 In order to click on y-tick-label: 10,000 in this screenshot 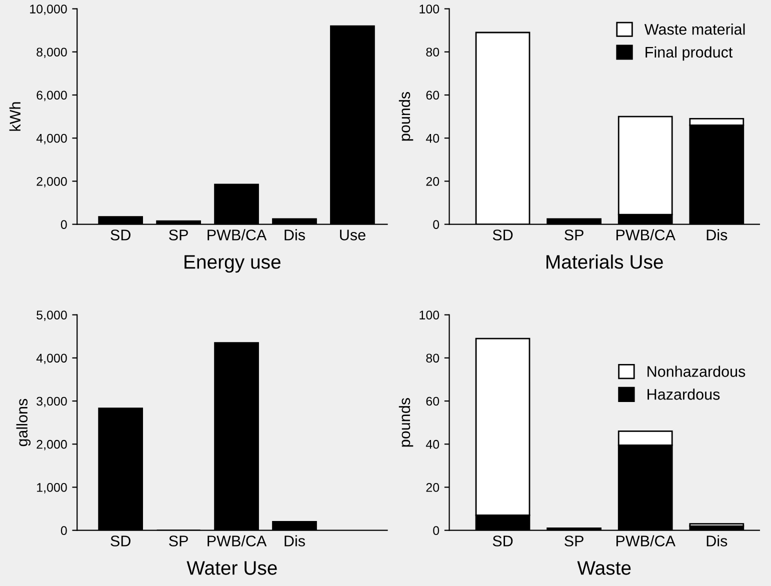, I will do `click(48, 9)`.